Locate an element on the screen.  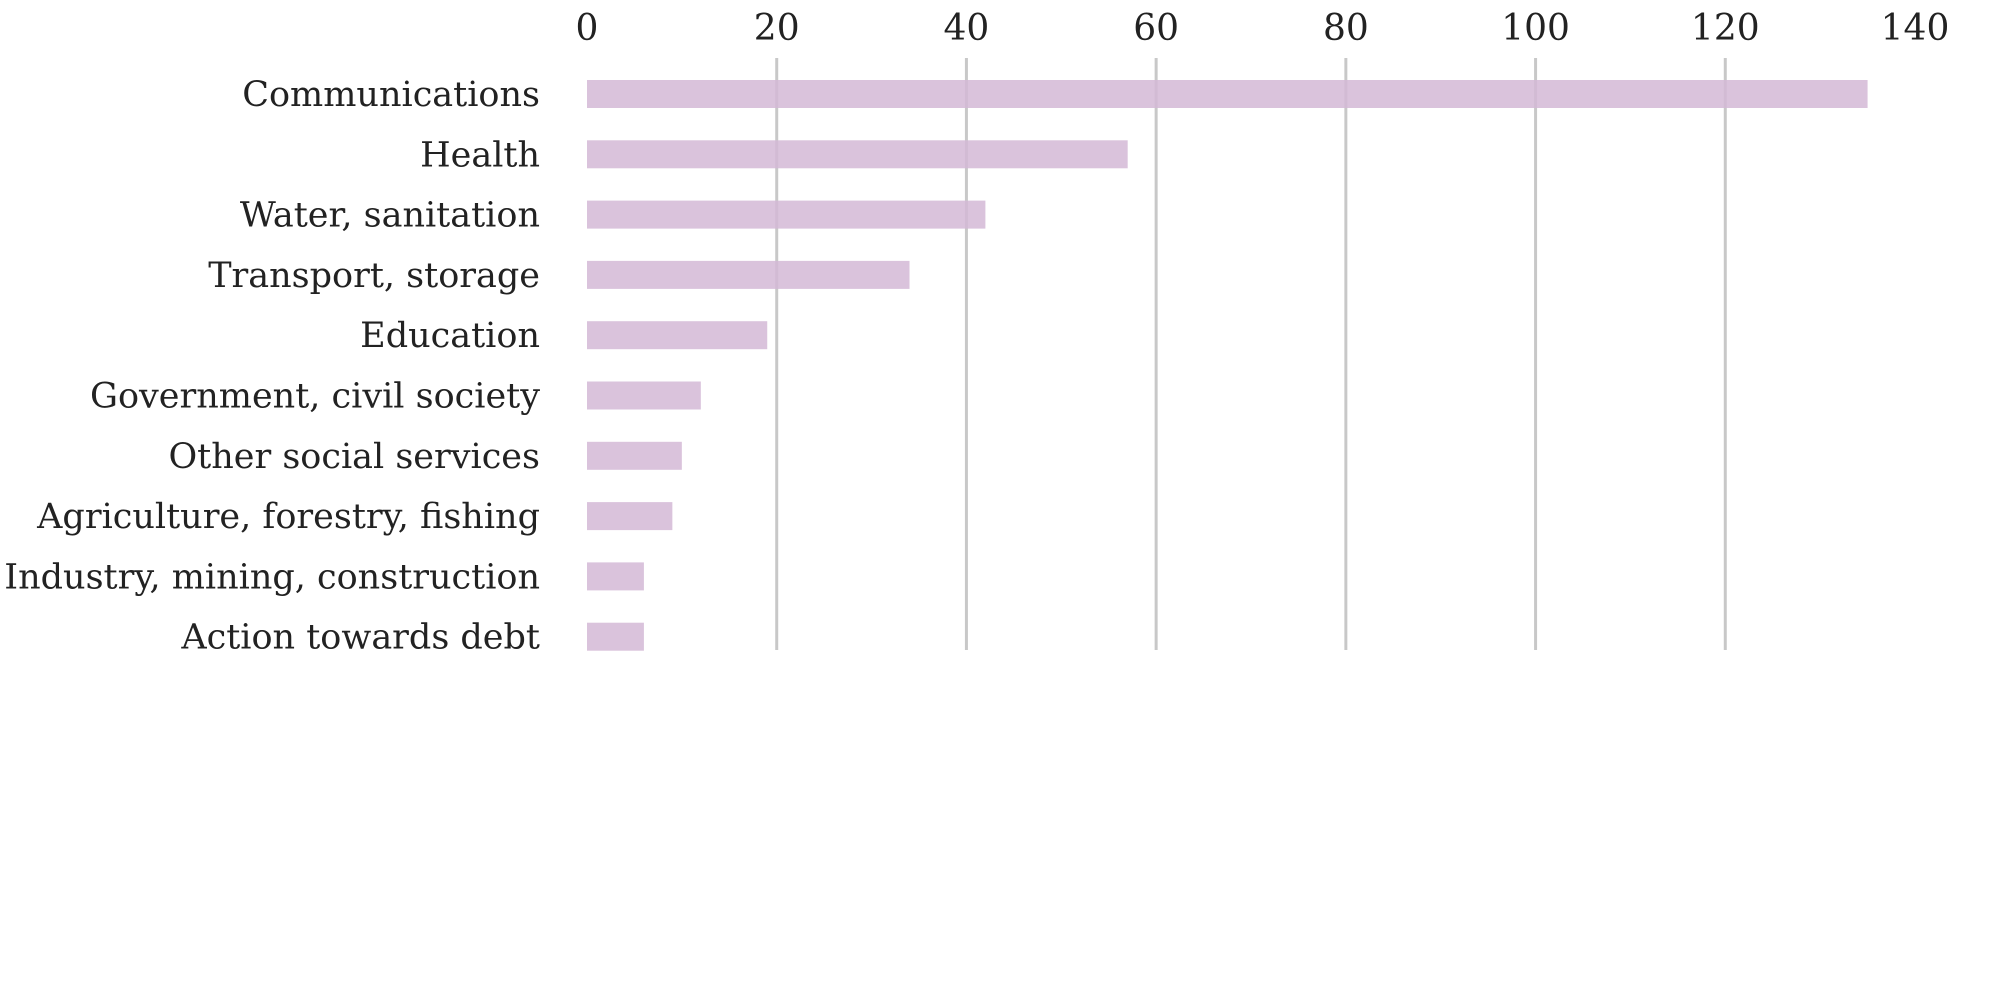
x-tick-label: 120 is located at coordinates (1725, 28).